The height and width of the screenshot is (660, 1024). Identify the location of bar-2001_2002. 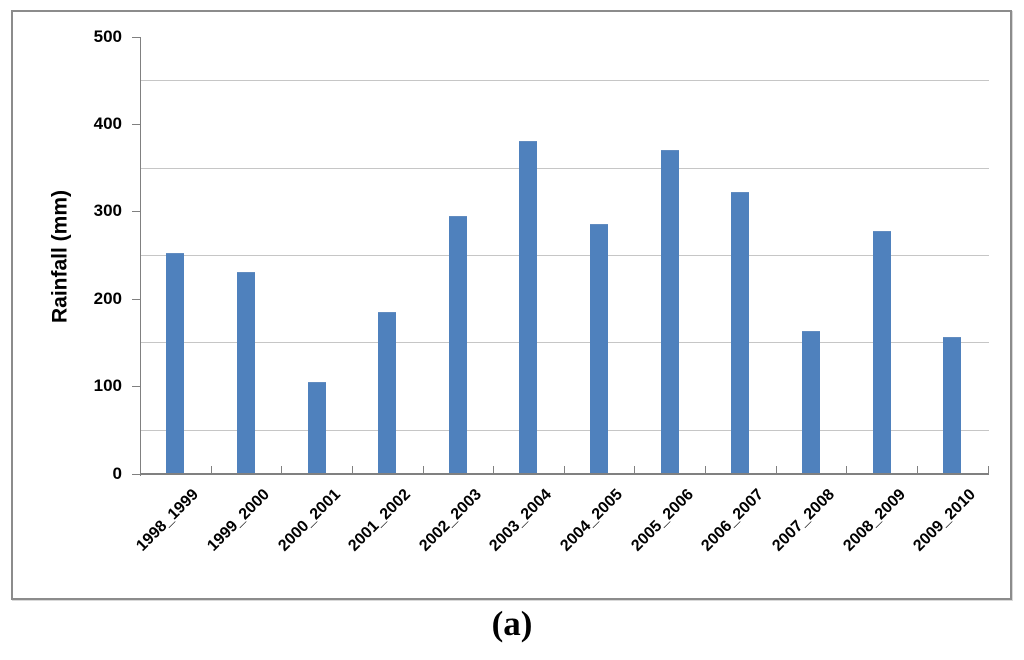
(387, 393).